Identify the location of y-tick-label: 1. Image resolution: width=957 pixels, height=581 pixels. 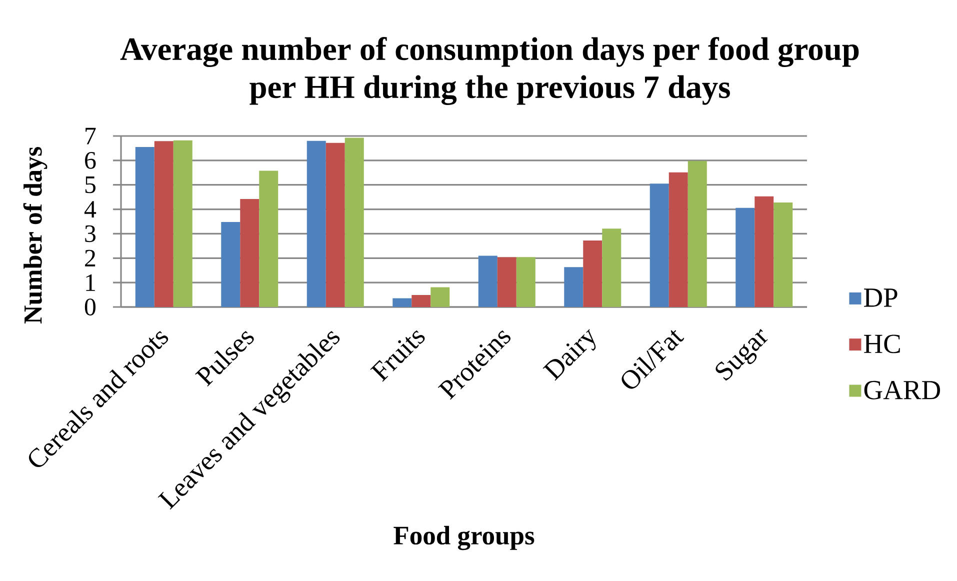
(90, 282).